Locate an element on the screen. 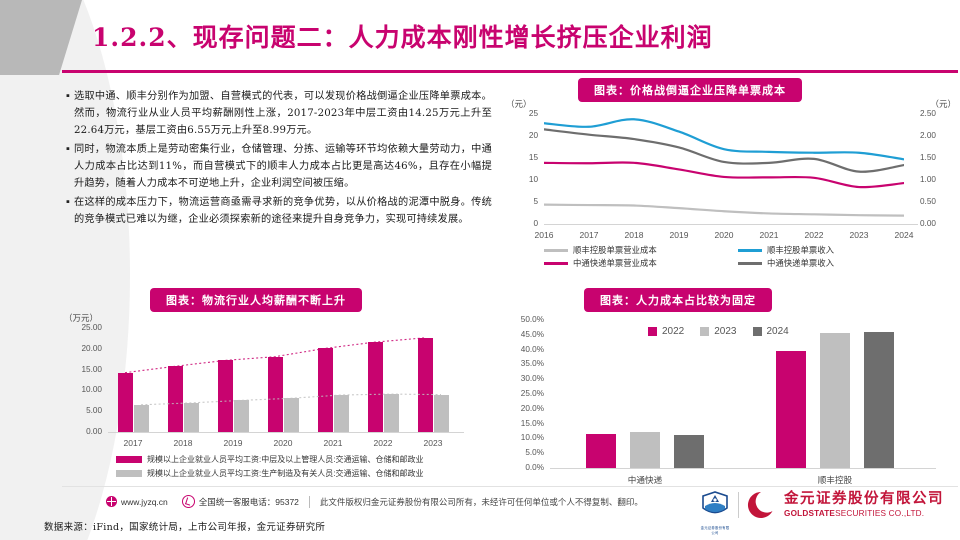 The width and height of the screenshot is (960, 540). y-tick-right: 1.00 is located at coordinates (928, 179).